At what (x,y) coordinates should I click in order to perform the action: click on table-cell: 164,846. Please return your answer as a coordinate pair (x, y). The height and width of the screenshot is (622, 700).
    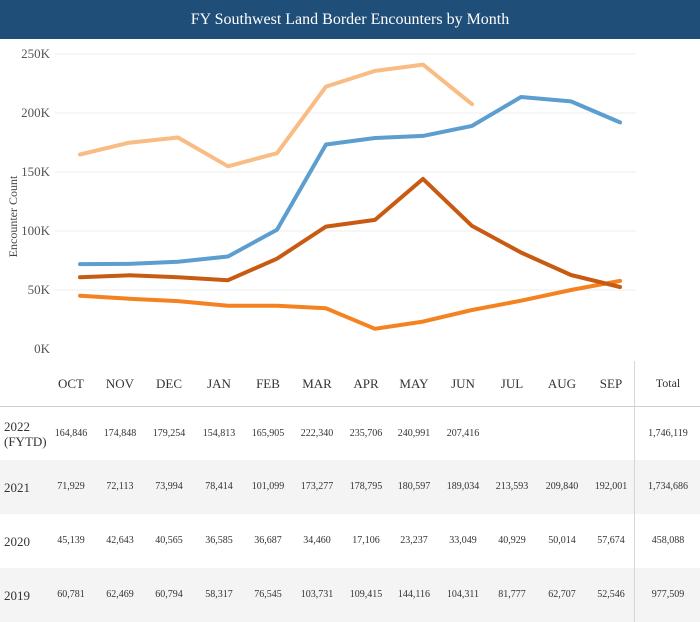
    Looking at the image, I should click on (71, 433).